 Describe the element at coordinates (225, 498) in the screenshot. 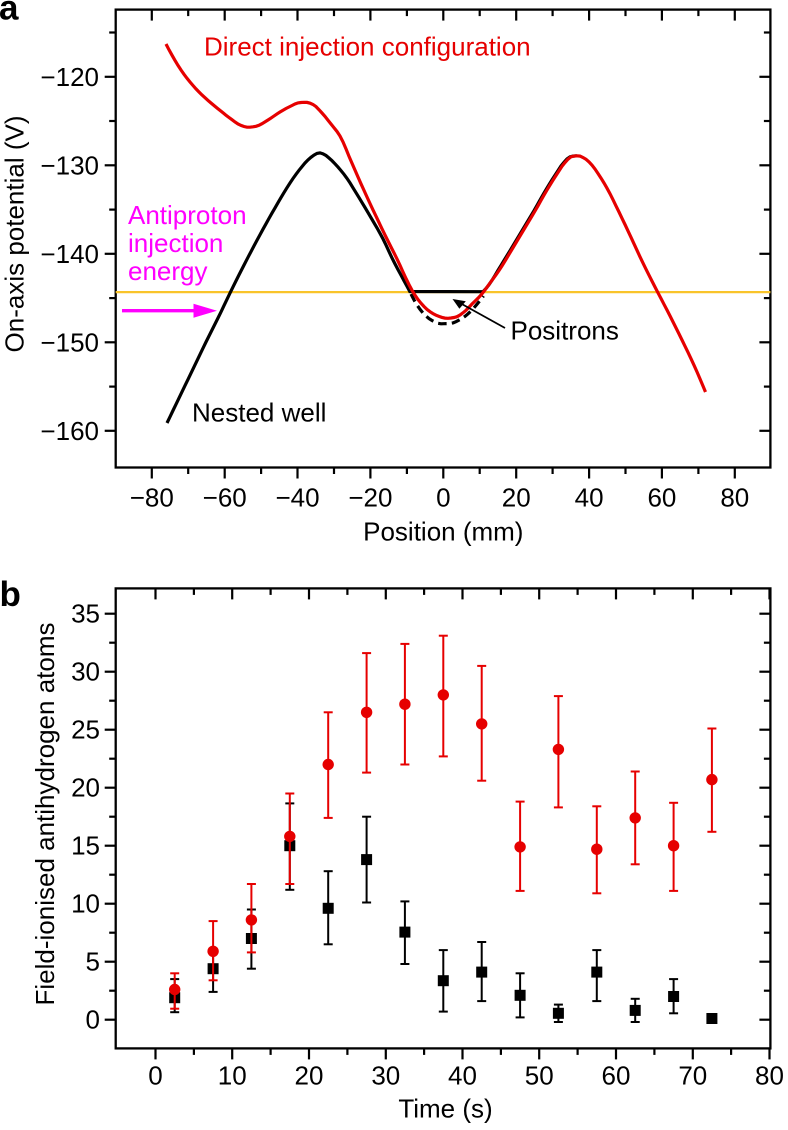

I see `svg-text: −60` at that location.